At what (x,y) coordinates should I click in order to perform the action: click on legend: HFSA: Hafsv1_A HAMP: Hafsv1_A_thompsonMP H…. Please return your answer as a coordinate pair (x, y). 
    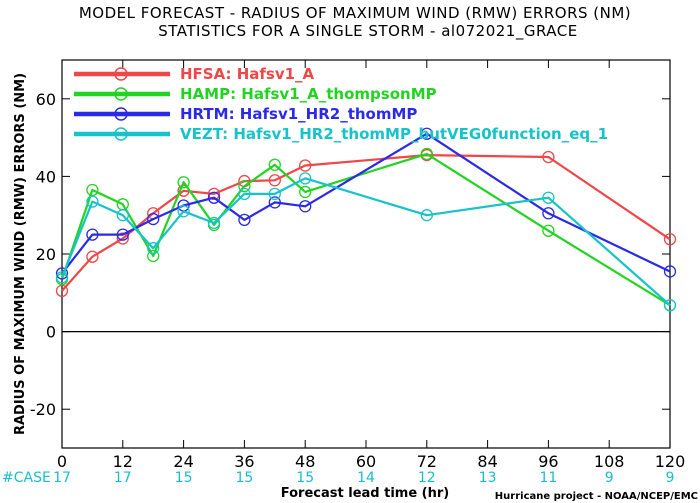
    Looking at the image, I should click on (341, 104).